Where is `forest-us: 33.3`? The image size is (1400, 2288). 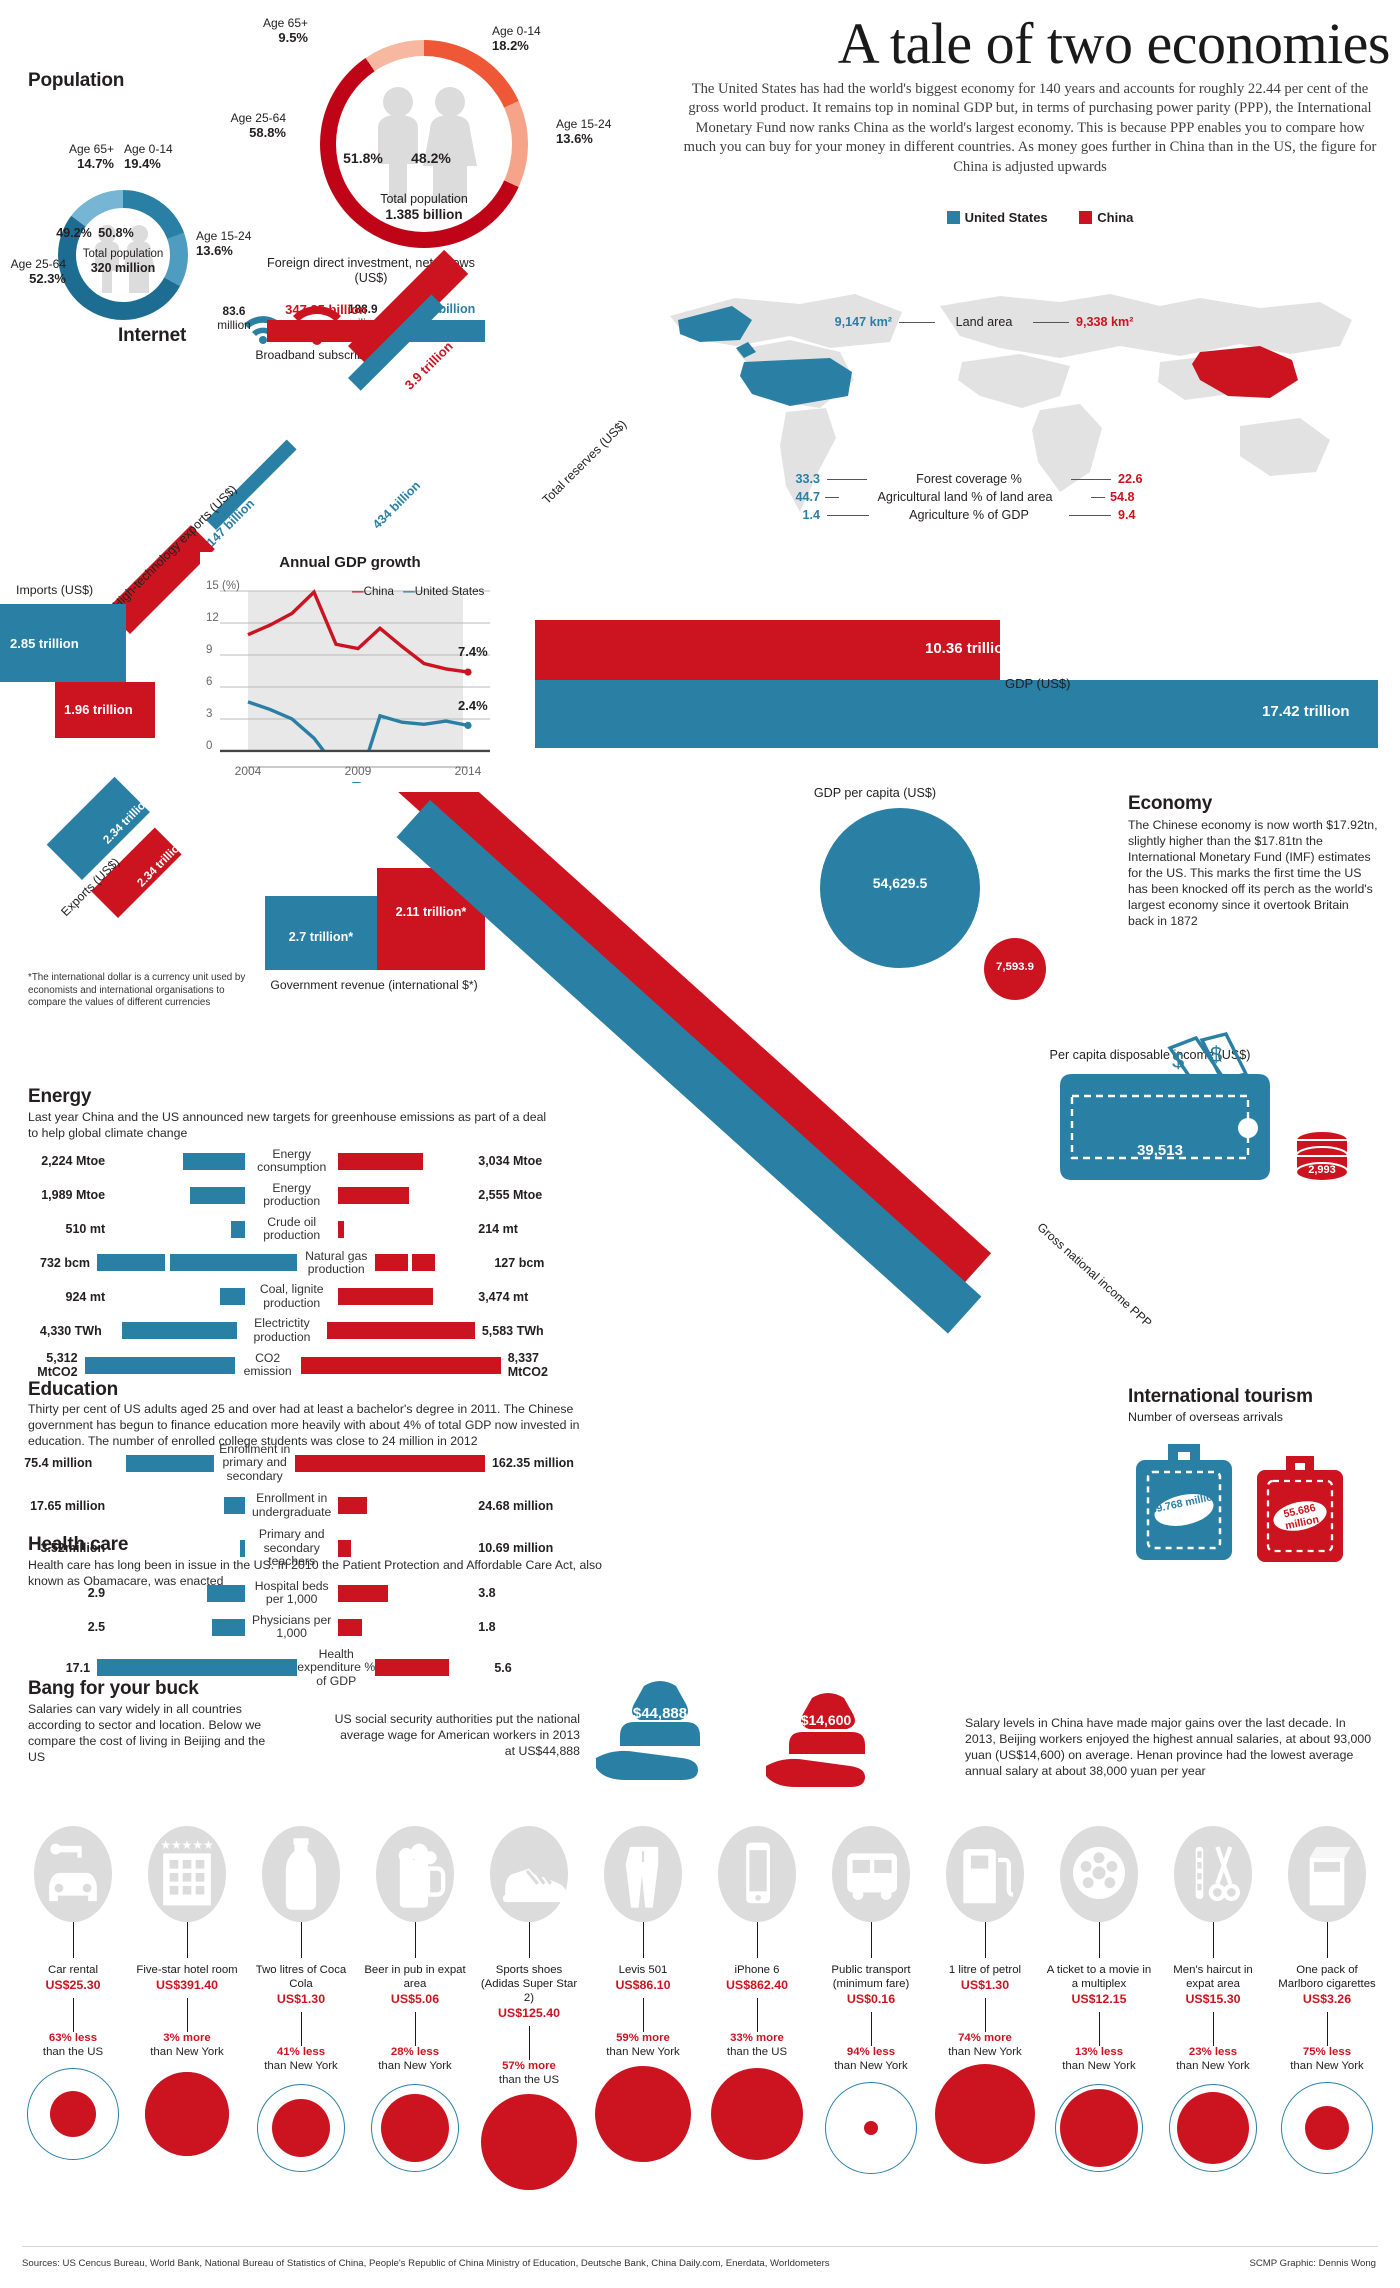 forest-us: 33.3 is located at coordinates (807, 479).